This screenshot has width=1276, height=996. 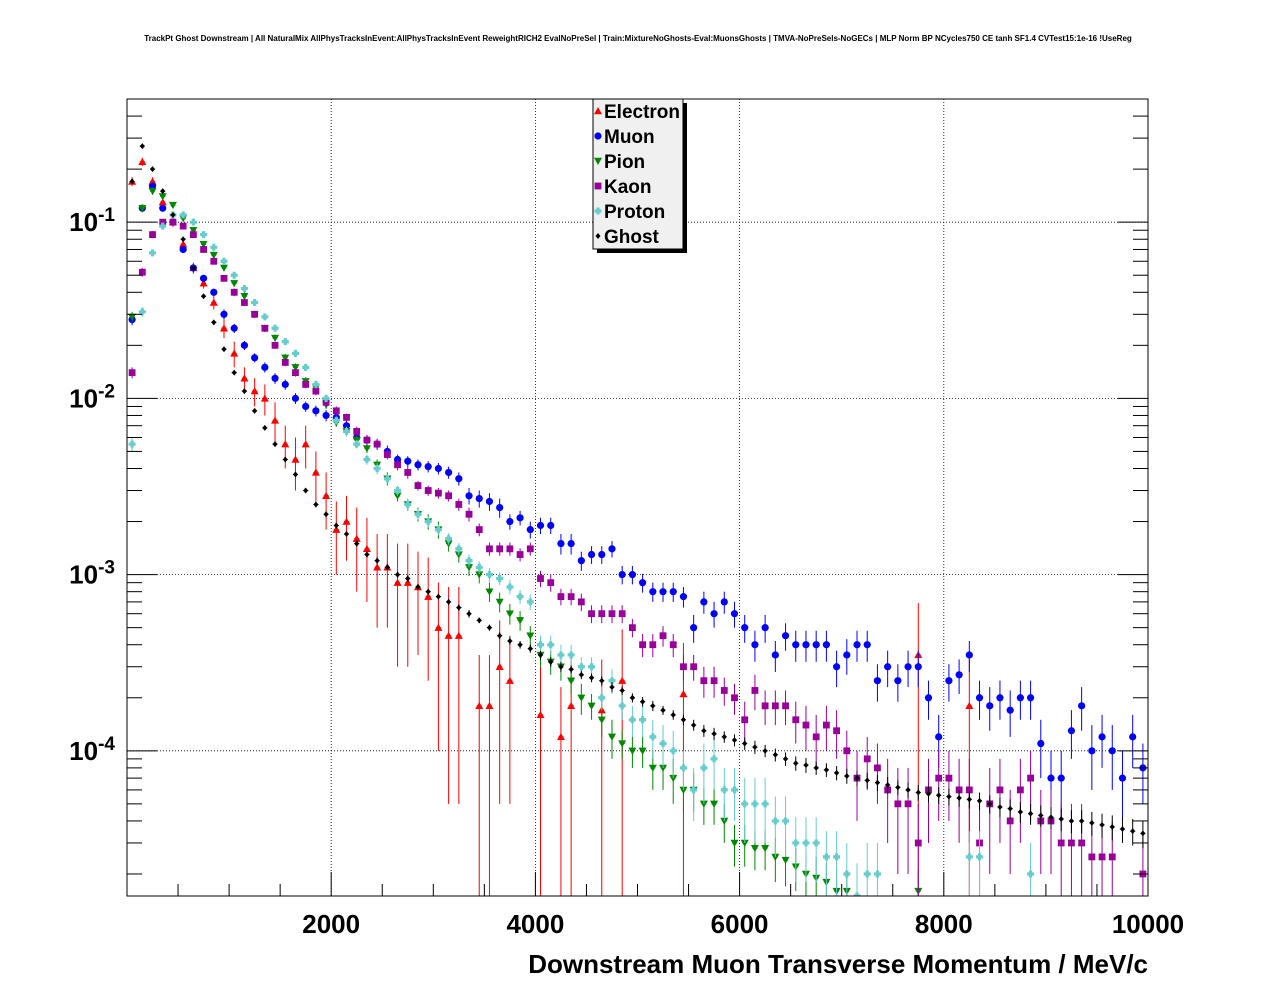 I want to click on y-tick-exponent: -2, so click(x=106, y=391).